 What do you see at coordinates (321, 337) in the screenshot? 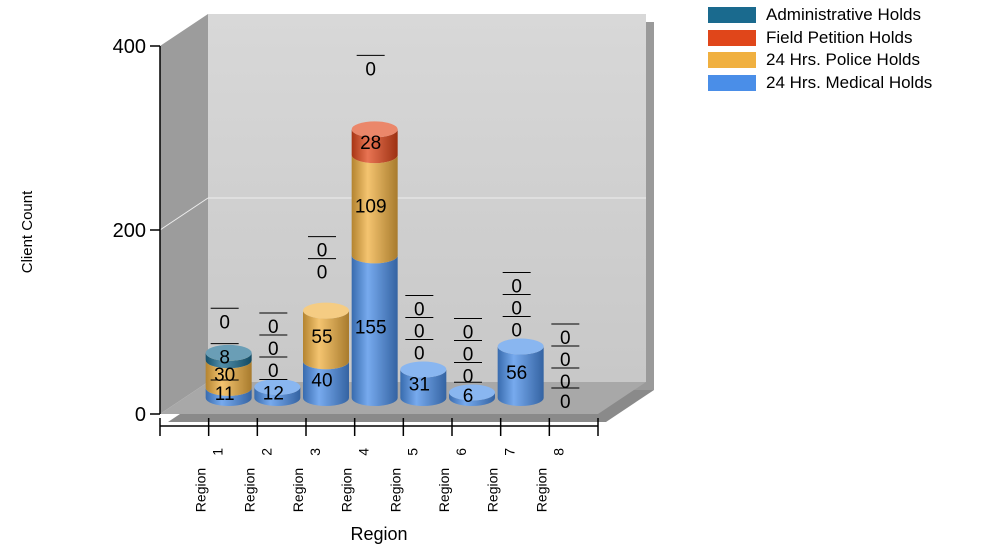
I see `data-label: 55` at bounding box center [321, 337].